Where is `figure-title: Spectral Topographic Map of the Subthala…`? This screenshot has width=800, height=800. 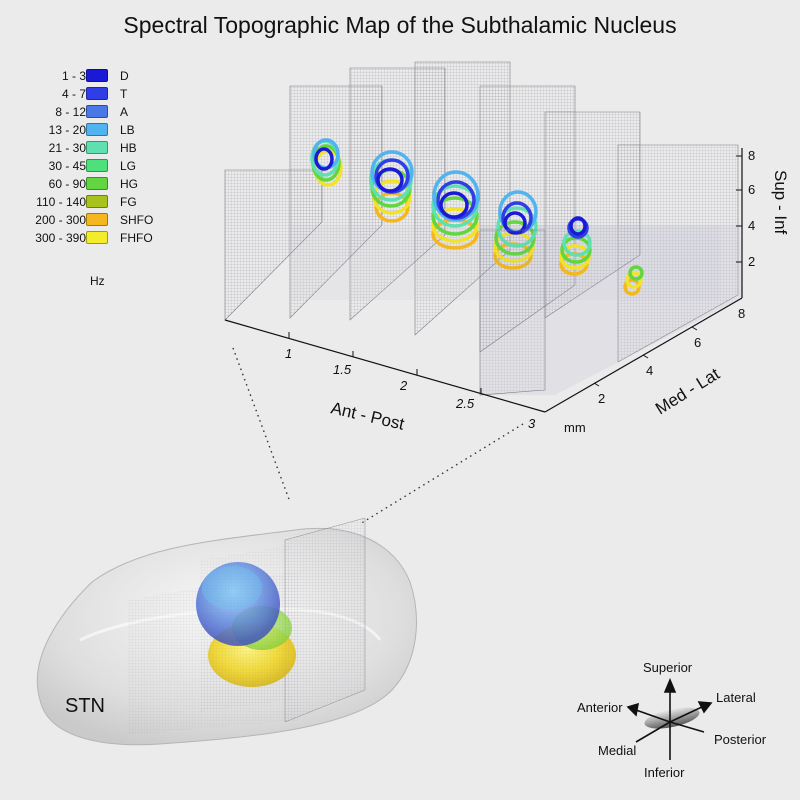
figure-title: Spectral Topographic Map of the Subthala… is located at coordinates (400, 25).